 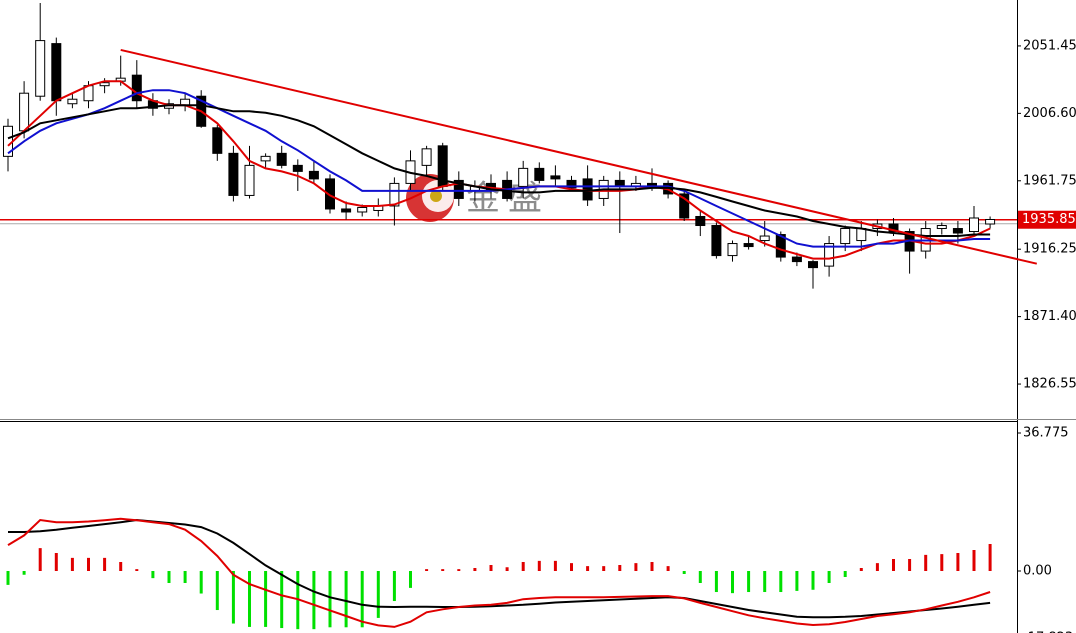 I want to click on price-label: 1935.85, so click(x=1049, y=219).